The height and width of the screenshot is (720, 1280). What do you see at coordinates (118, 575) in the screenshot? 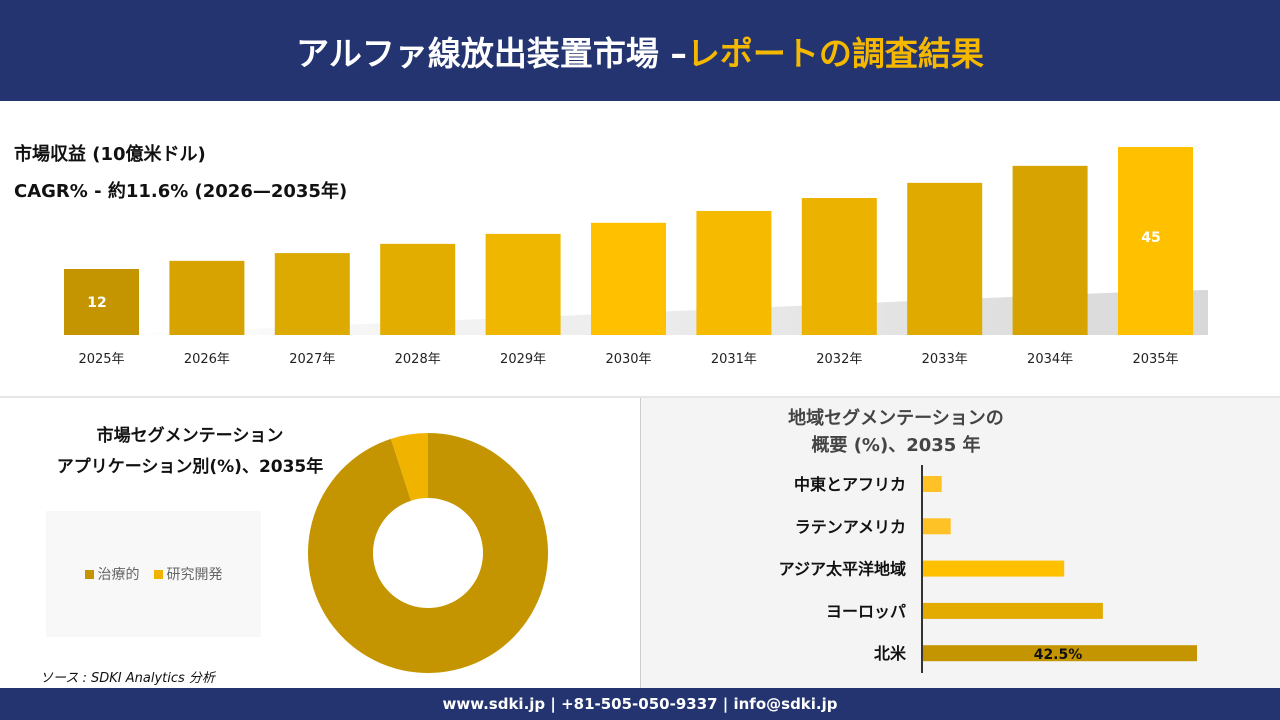
I see `legend-label: 治療的` at bounding box center [118, 575].